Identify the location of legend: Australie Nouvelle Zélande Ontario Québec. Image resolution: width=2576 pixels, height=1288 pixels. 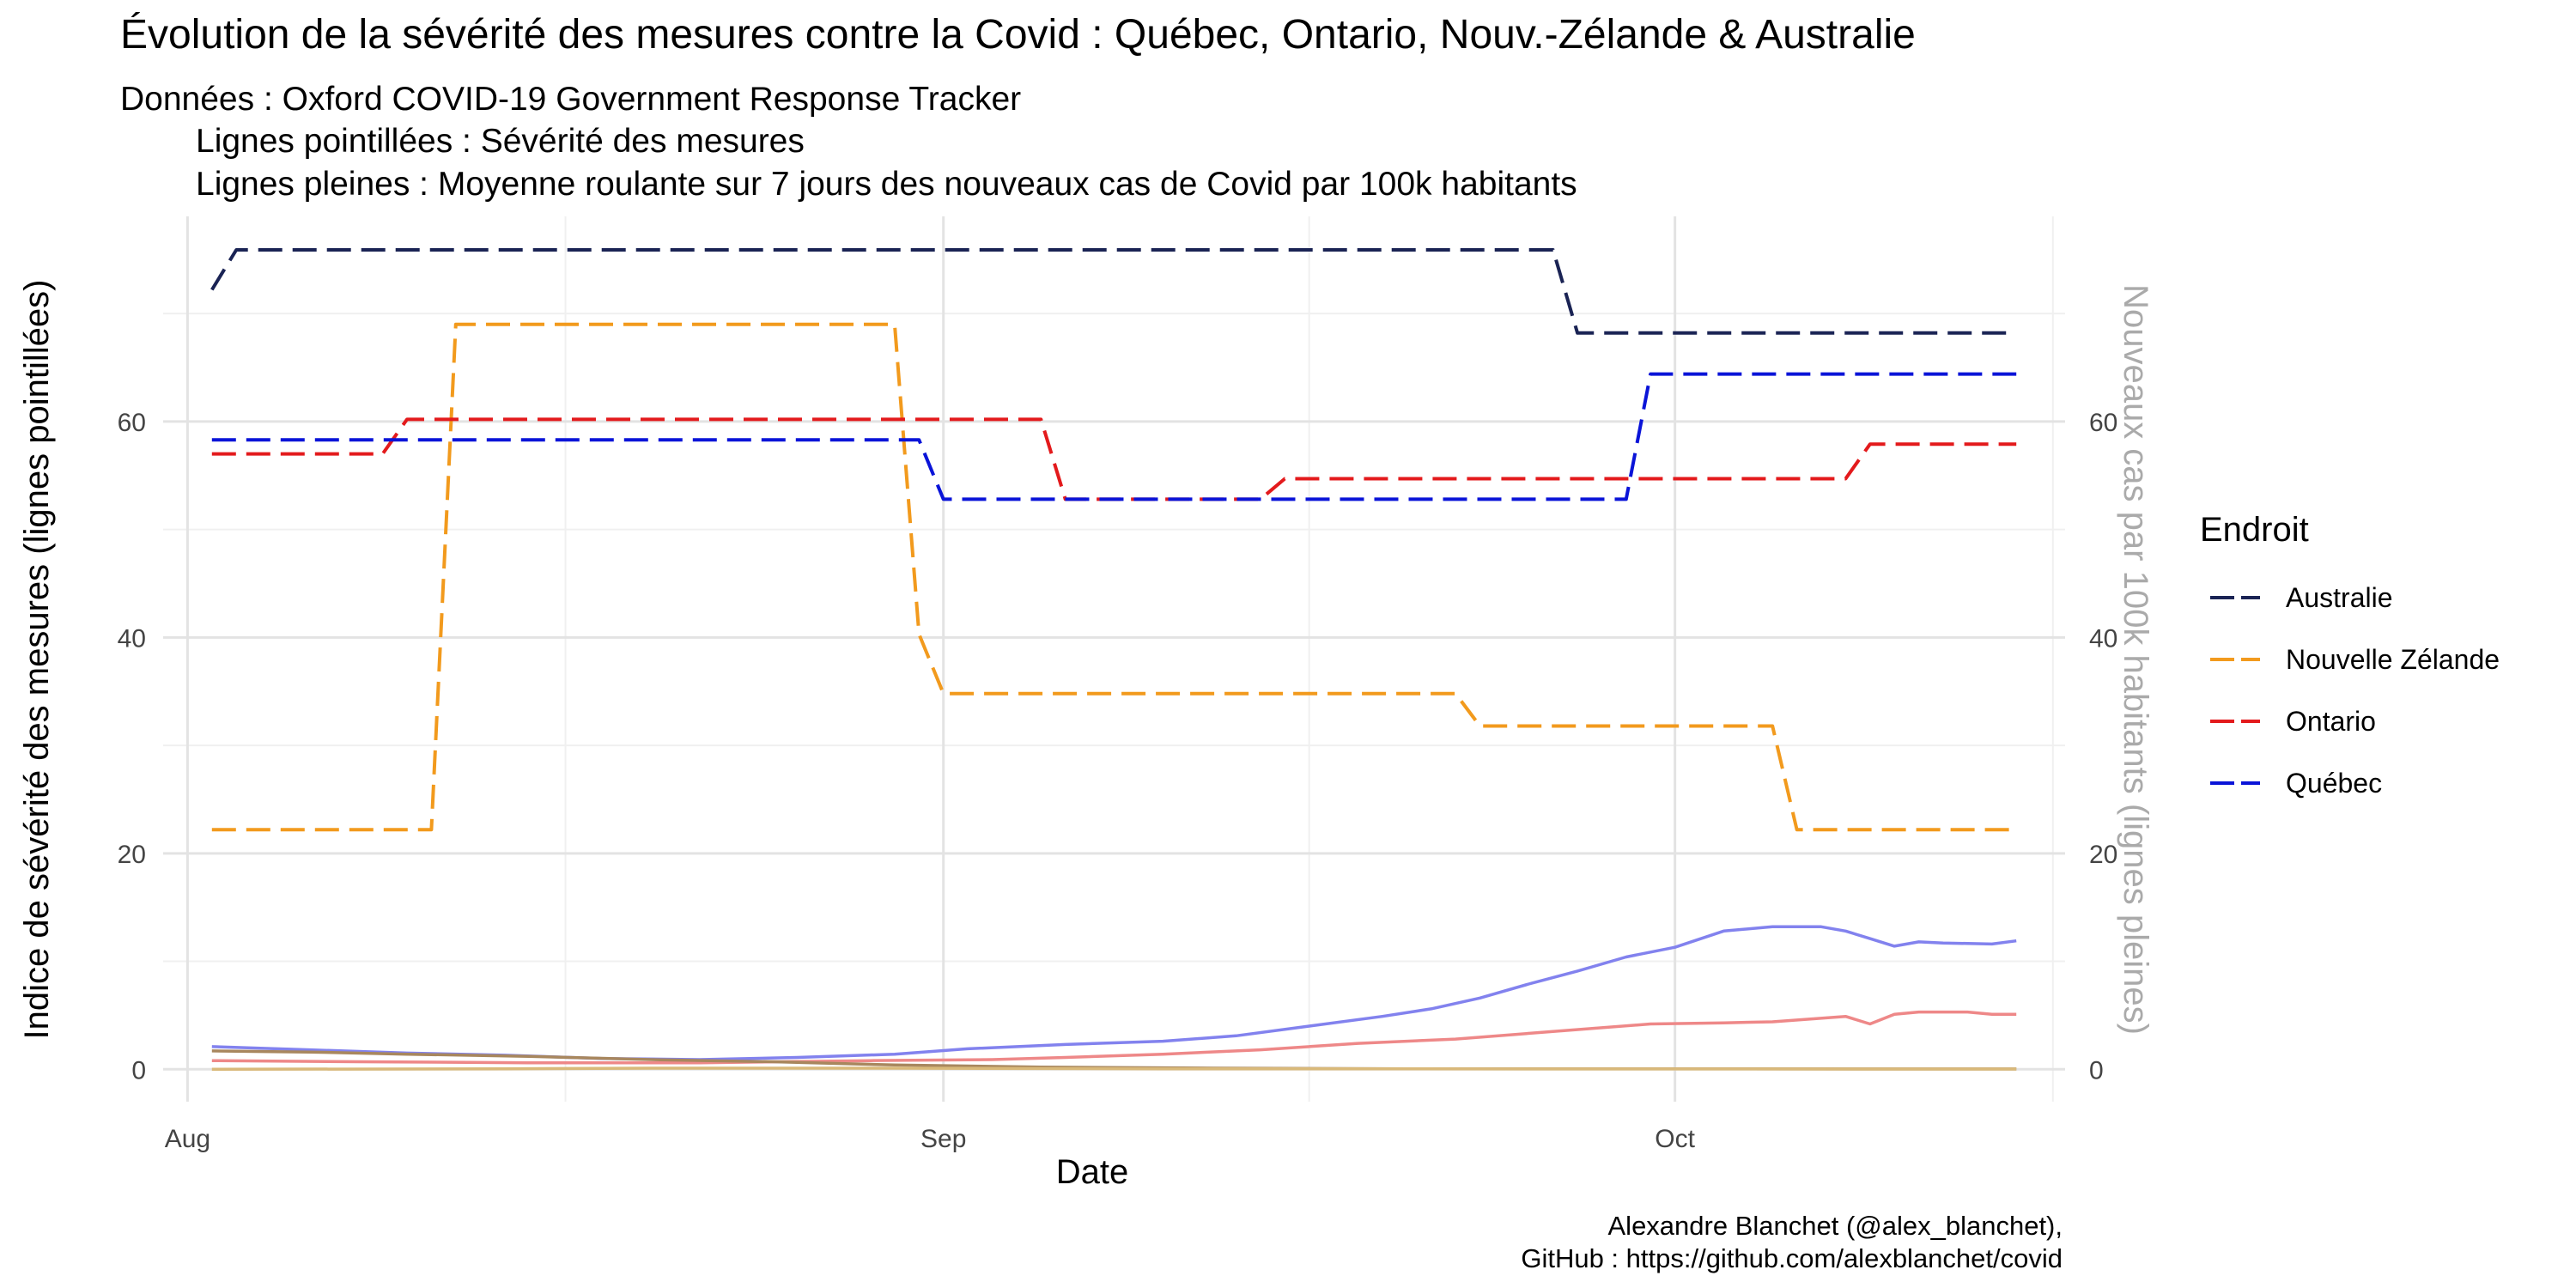
(2355, 691).